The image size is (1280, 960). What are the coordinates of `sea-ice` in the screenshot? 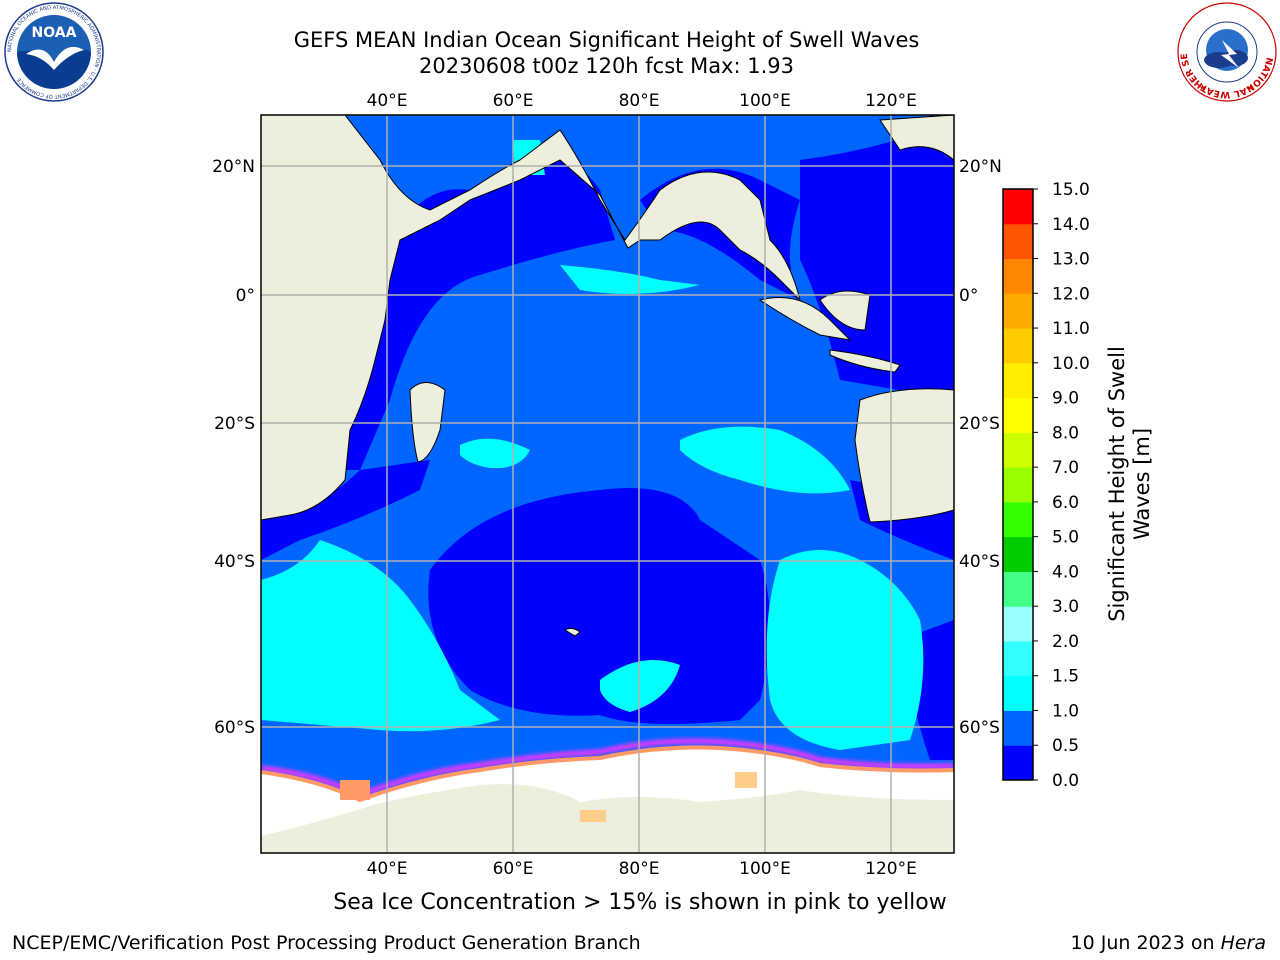 It's located at (607, 791).